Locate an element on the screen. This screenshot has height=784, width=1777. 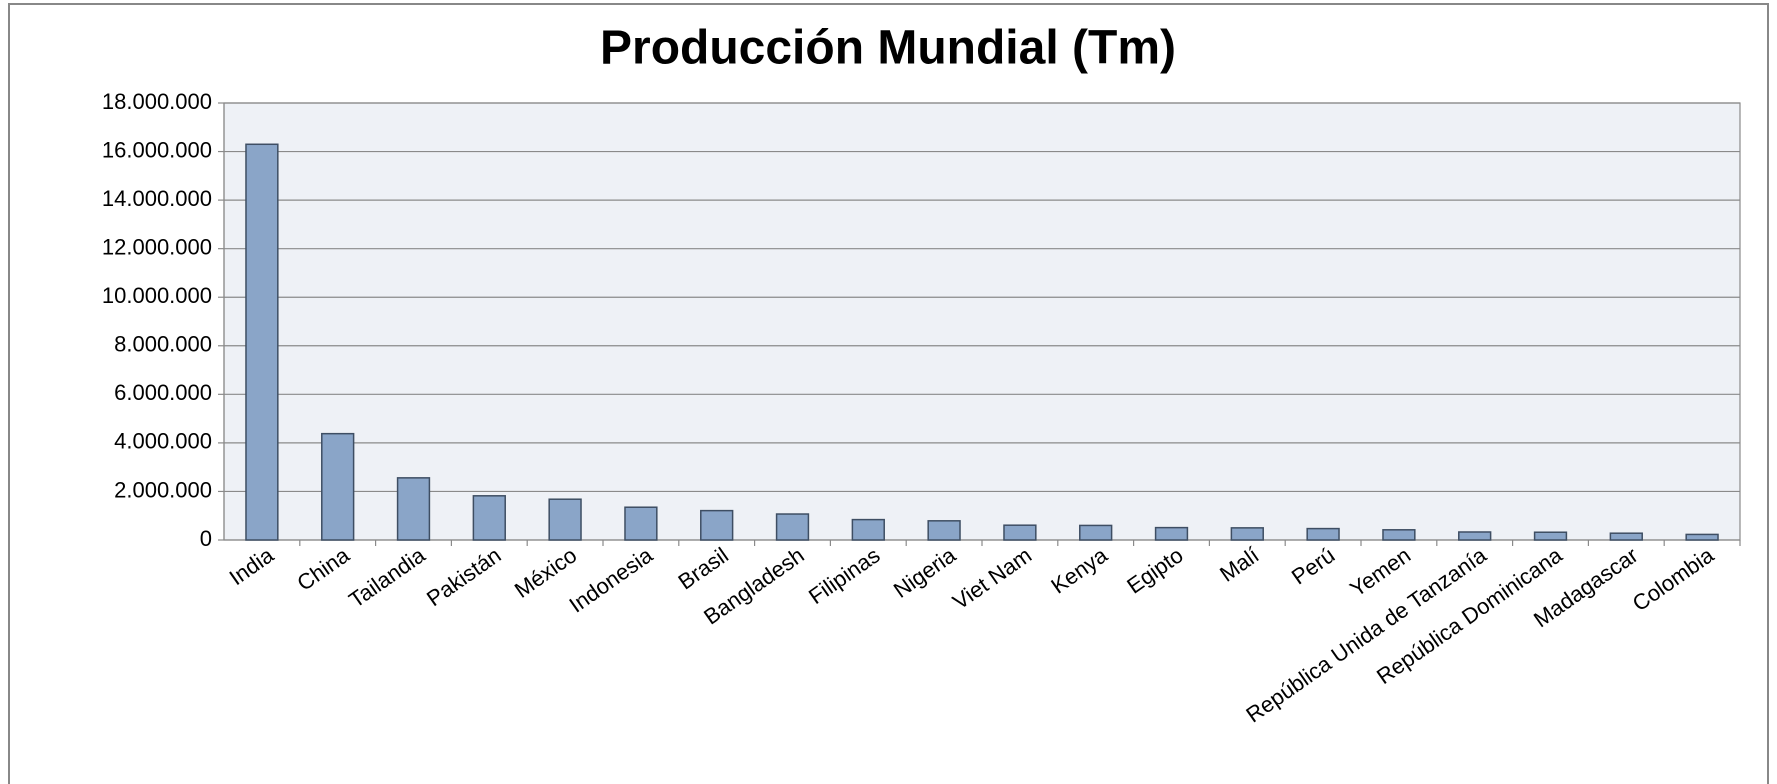
y-tick-label: 2.000.000 is located at coordinates (163, 489).